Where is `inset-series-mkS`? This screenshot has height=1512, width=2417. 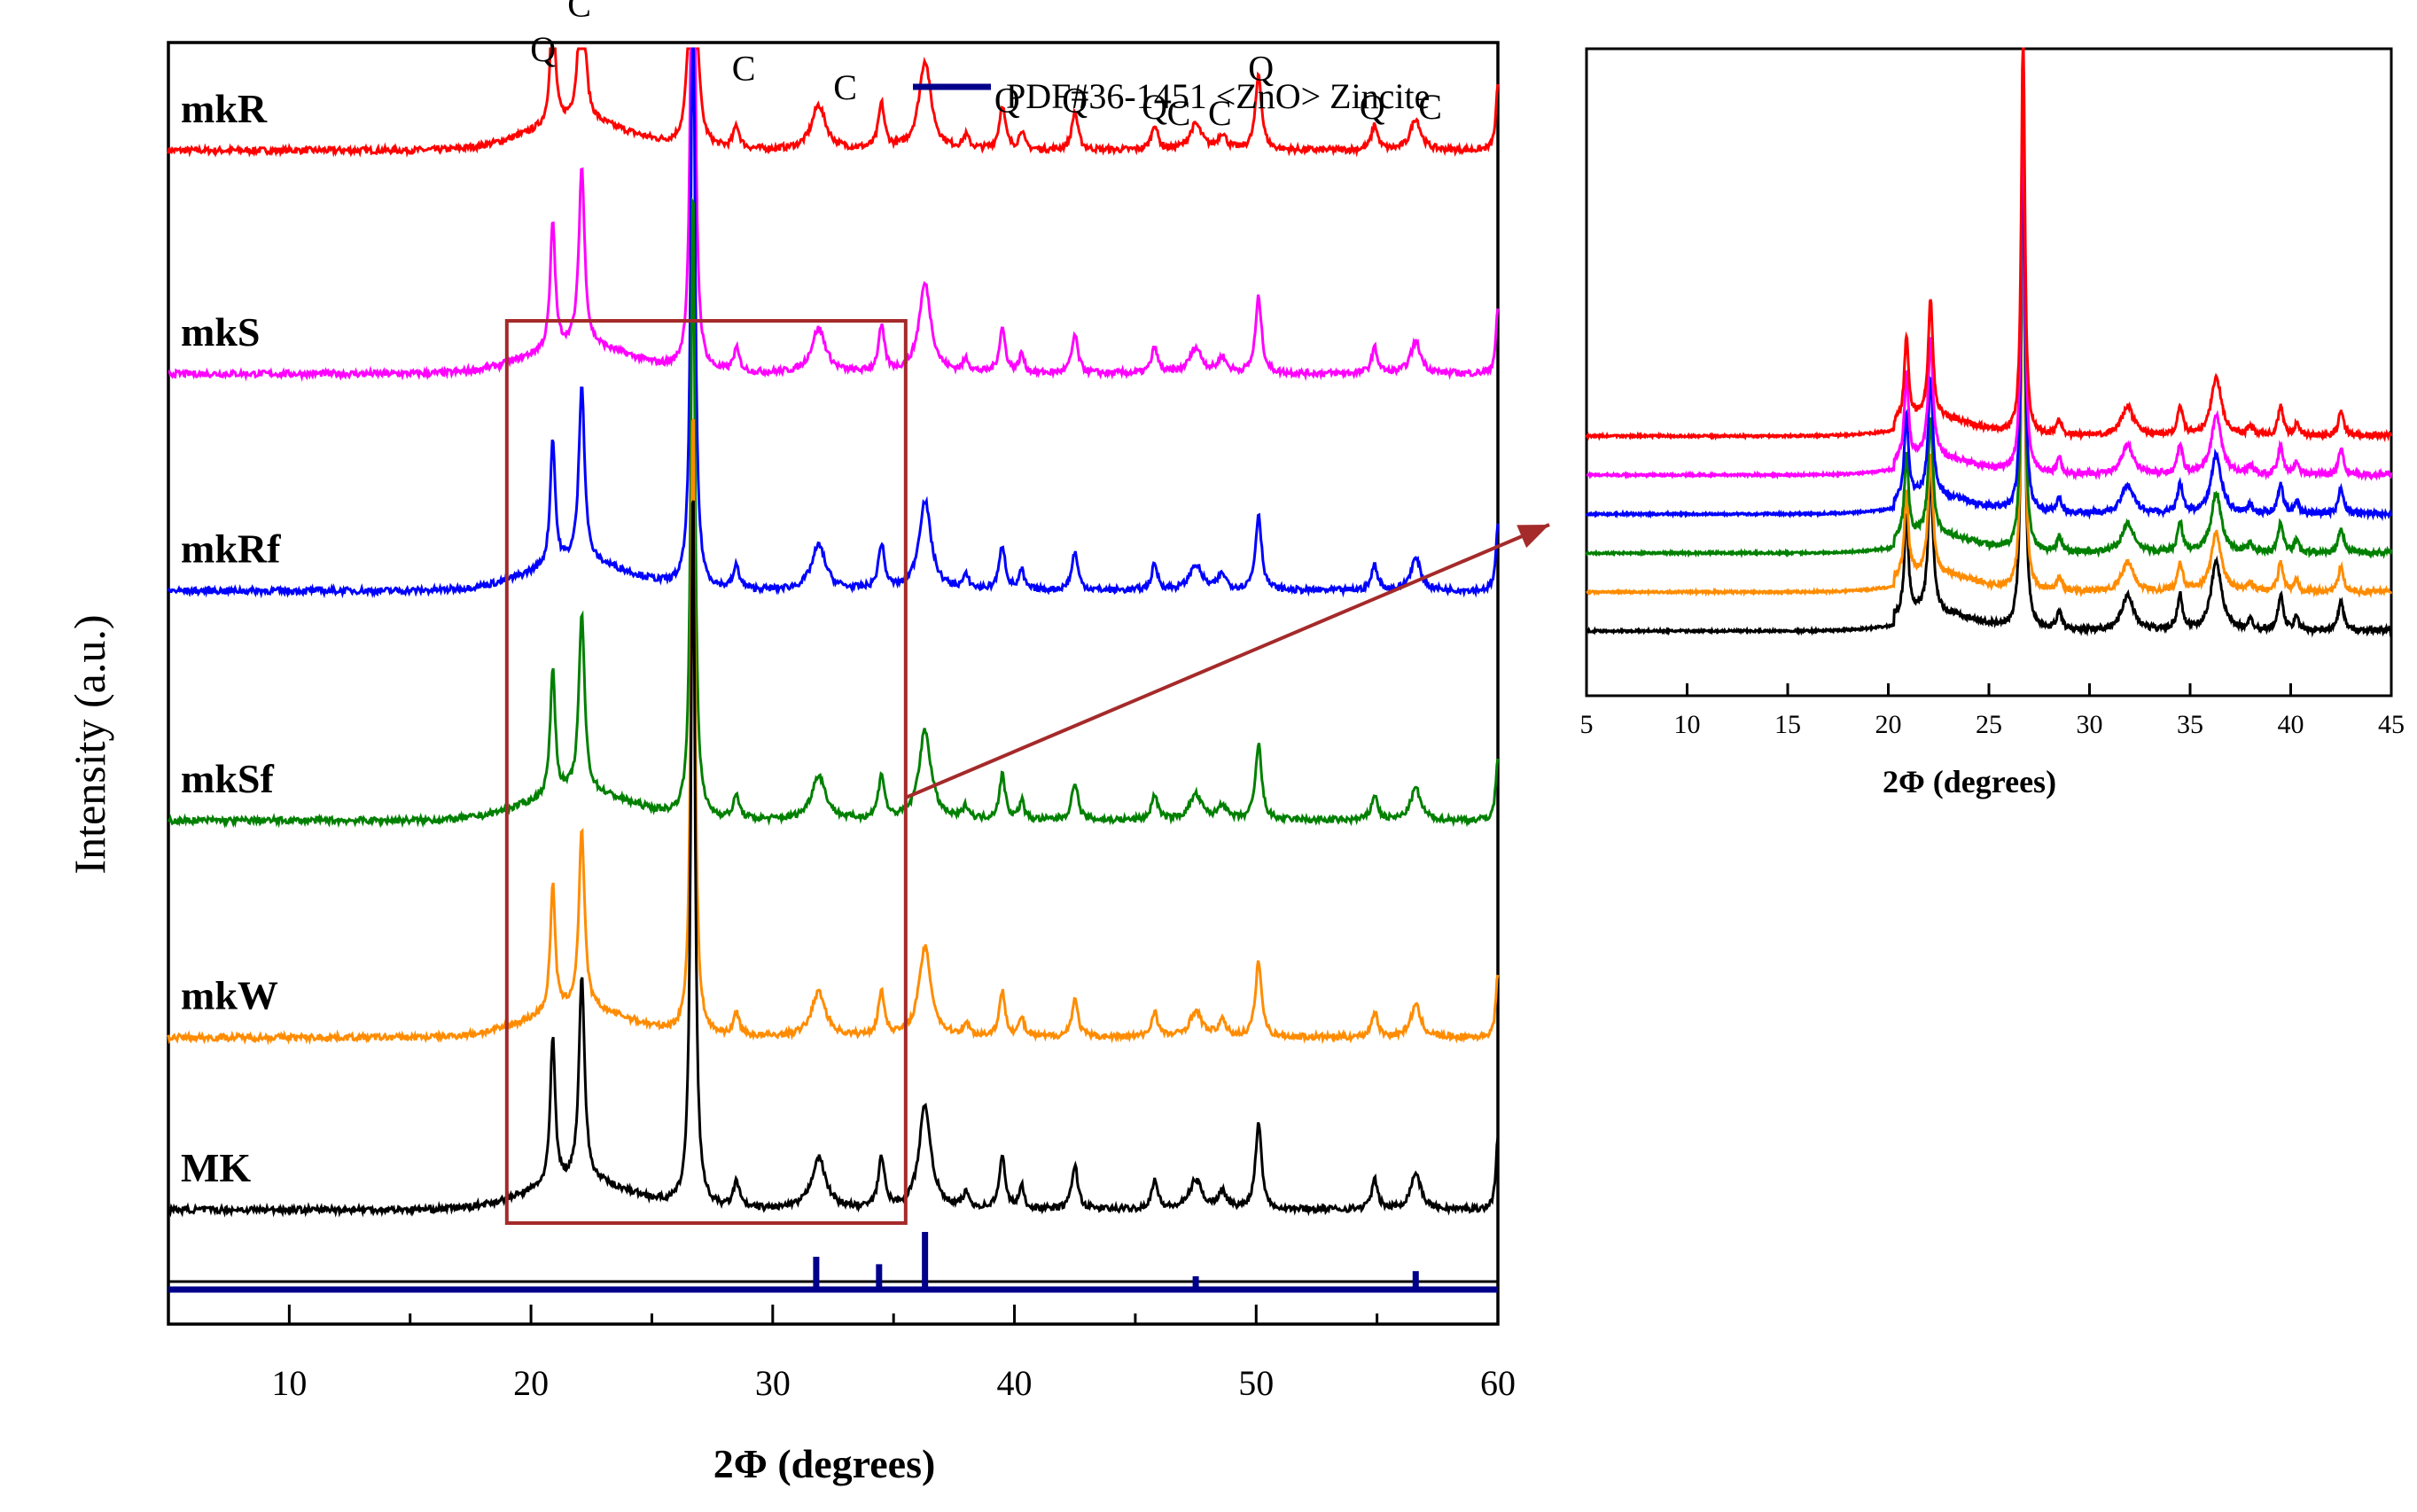
inset-series-mkS is located at coordinates (1989, 269).